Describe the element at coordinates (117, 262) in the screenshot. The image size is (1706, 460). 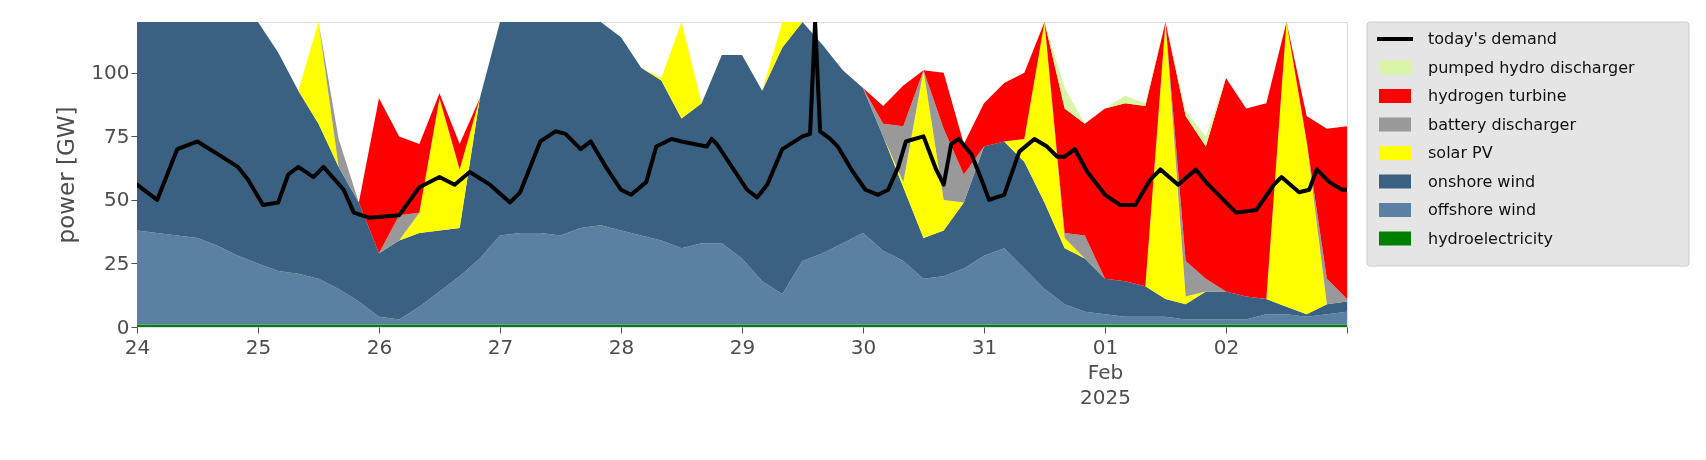
I see `y-tick-label: 25` at that location.